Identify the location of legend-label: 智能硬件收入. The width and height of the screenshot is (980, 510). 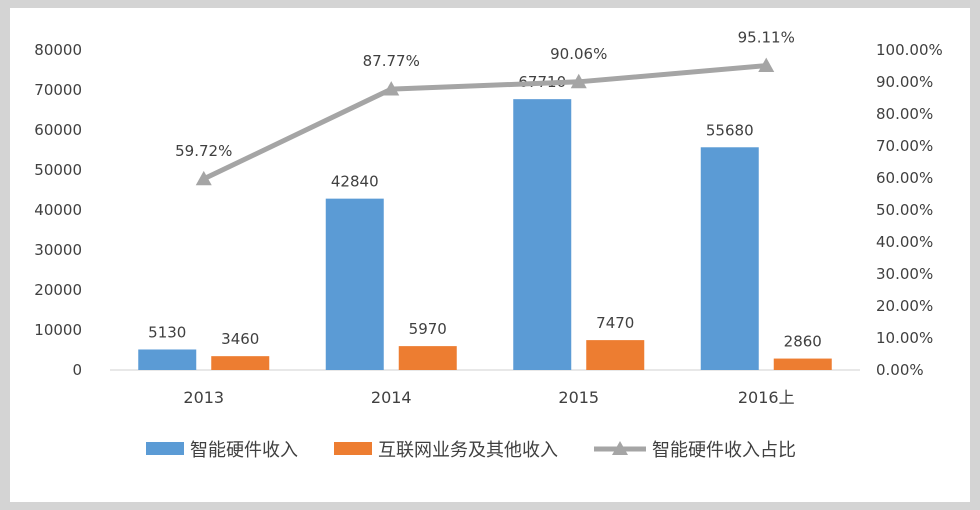
(244, 450).